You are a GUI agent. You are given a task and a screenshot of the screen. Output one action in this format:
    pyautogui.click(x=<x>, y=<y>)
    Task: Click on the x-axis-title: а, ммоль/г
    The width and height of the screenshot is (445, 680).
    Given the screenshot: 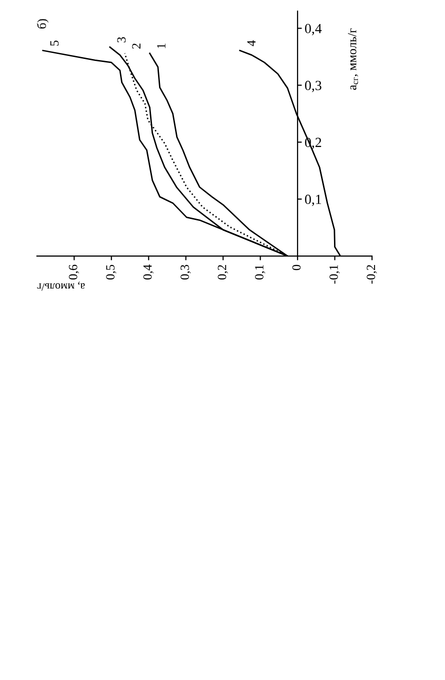 What is the action you would take?
    pyautogui.click(x=61, y=286)
    